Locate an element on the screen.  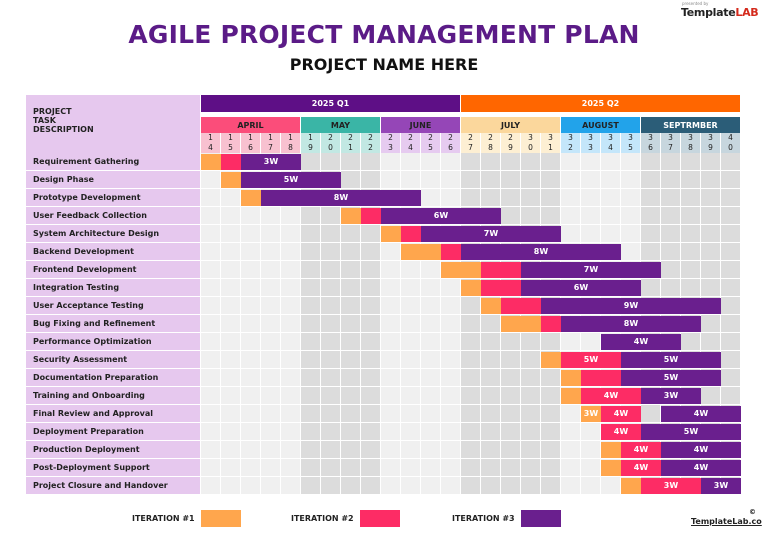
quarter-header: 2025 Q1 is located at coordinates (331, 103).